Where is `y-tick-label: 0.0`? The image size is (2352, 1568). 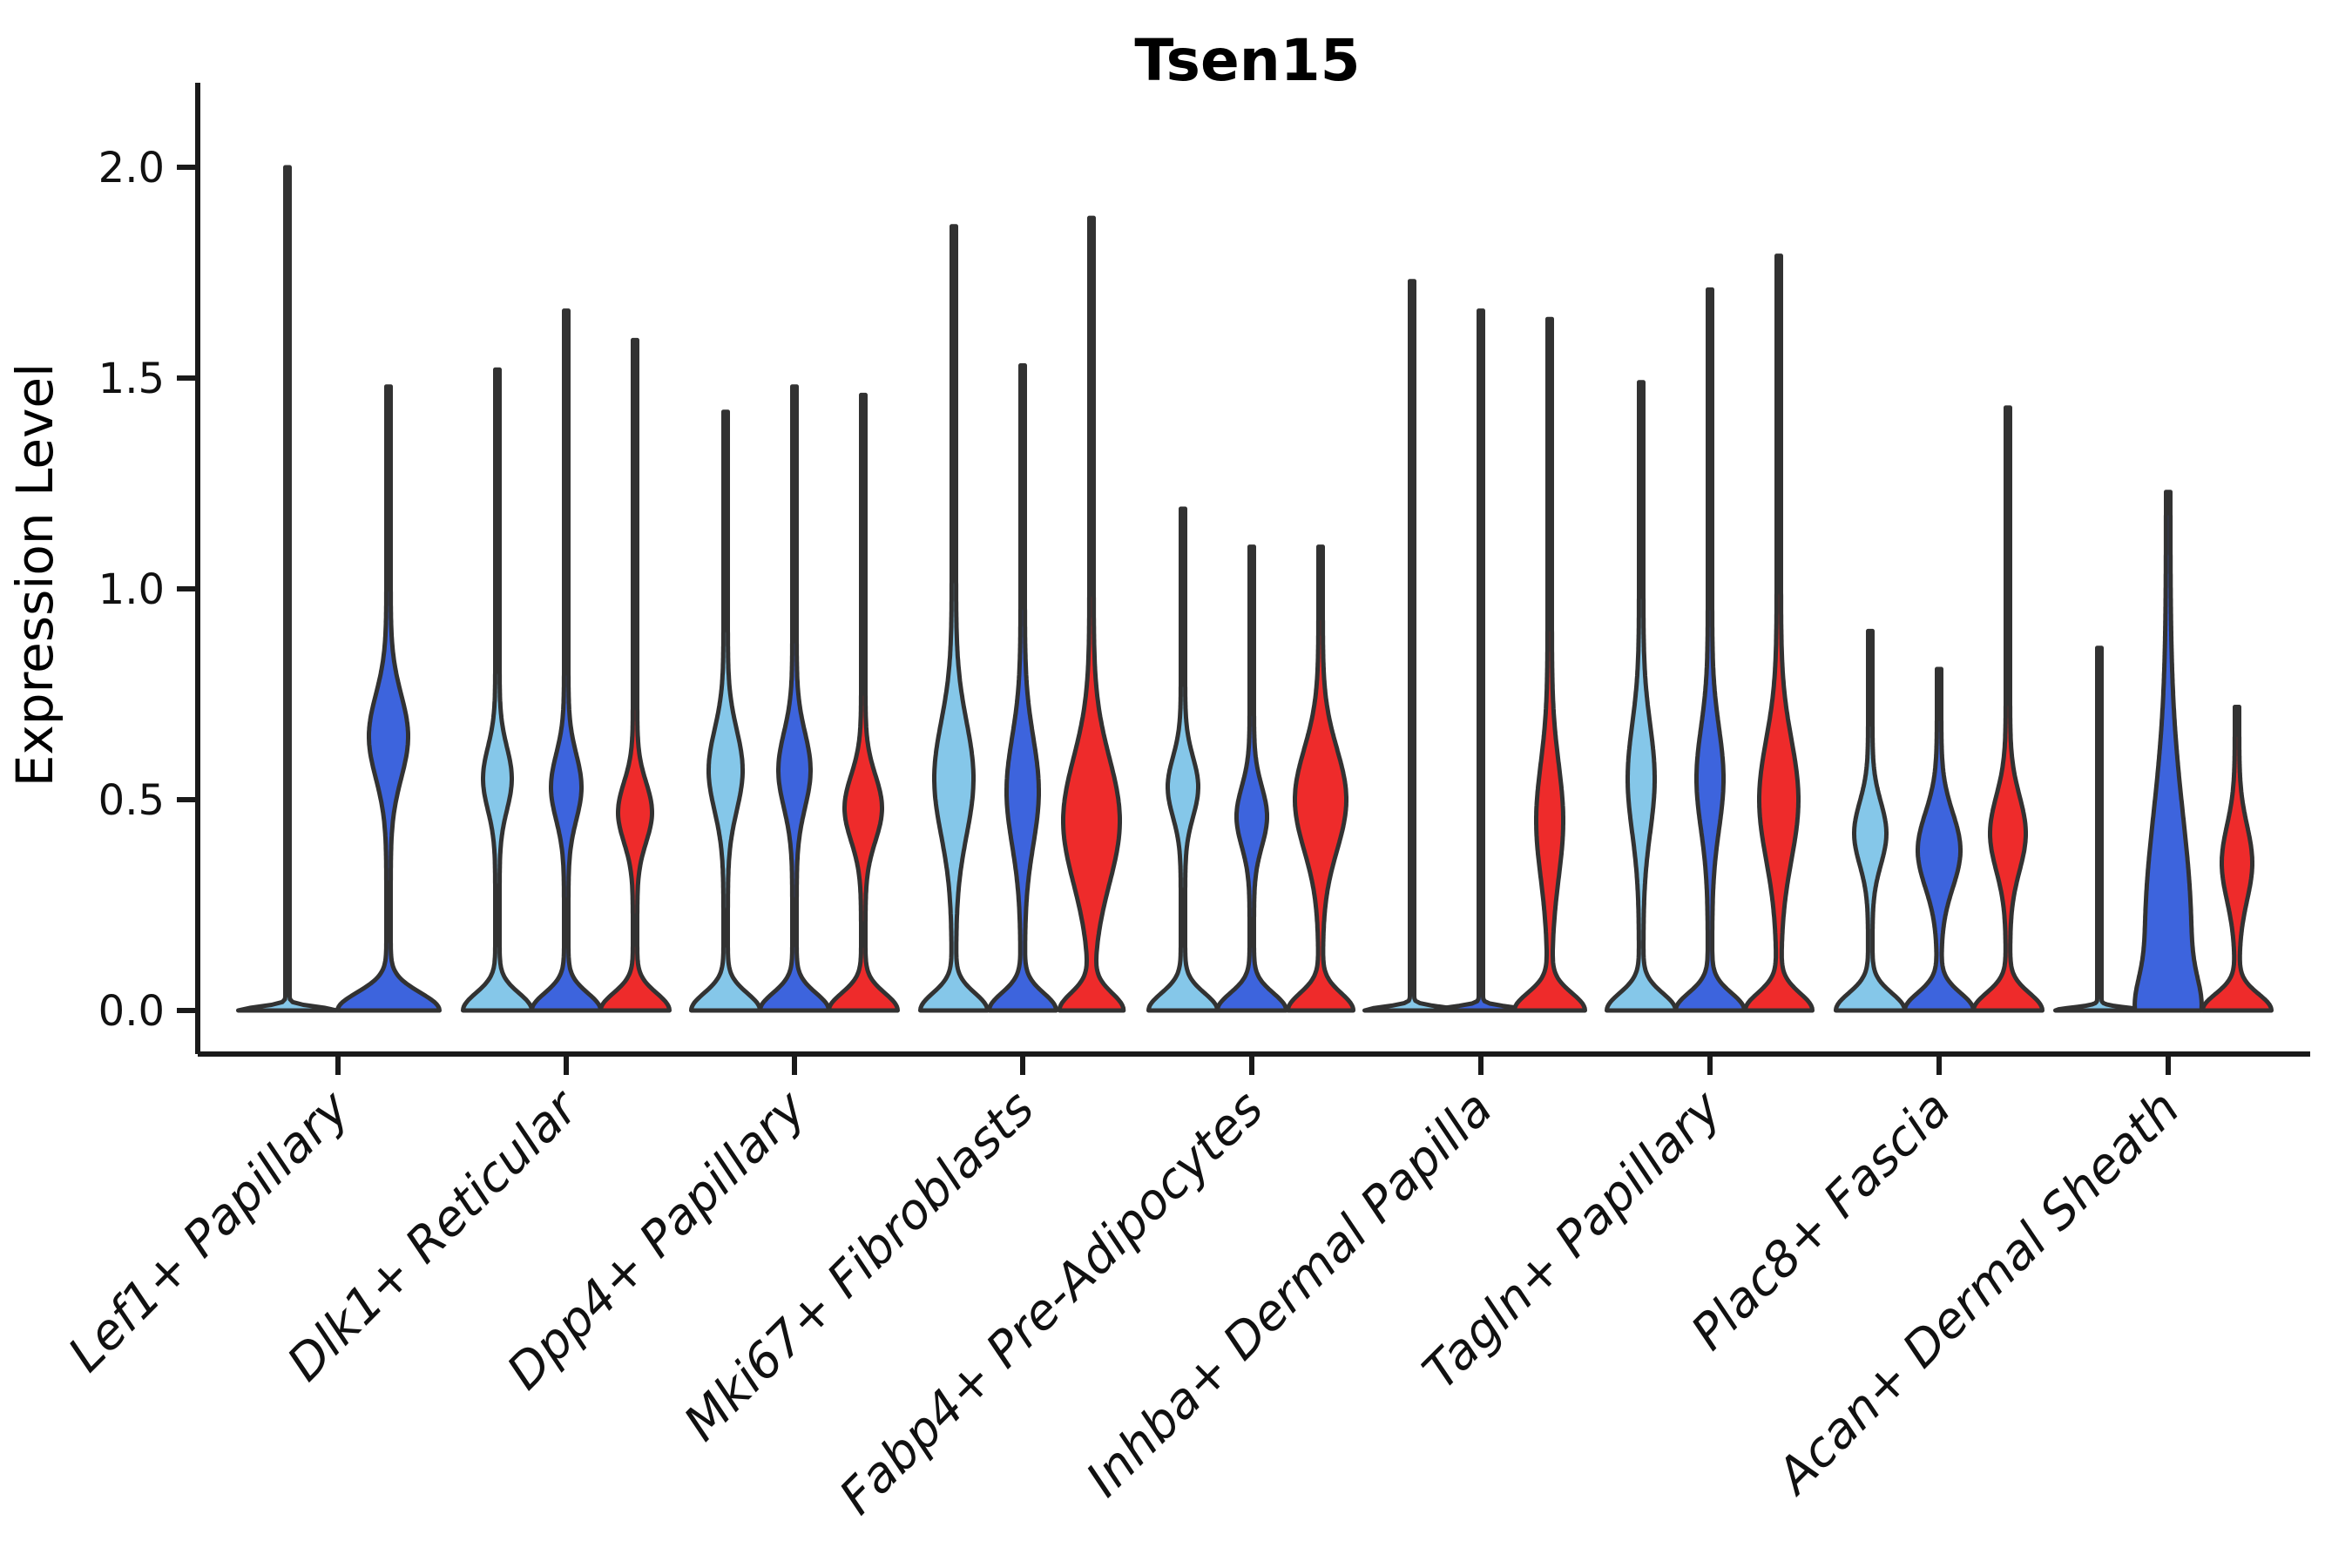 y-tick-label: 0.0 is located at coordinates (131, 1012).